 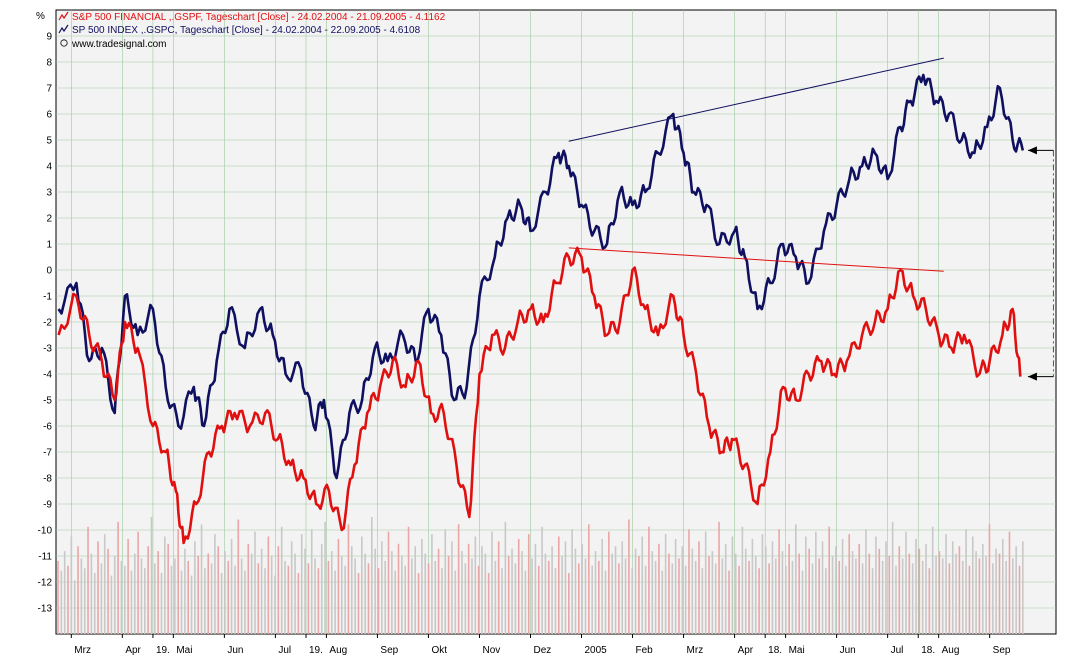 What do you see at coordinates (47, 427) in the screenshot?
I see `y-tick-label: -6` at bounding box center [47, 427].